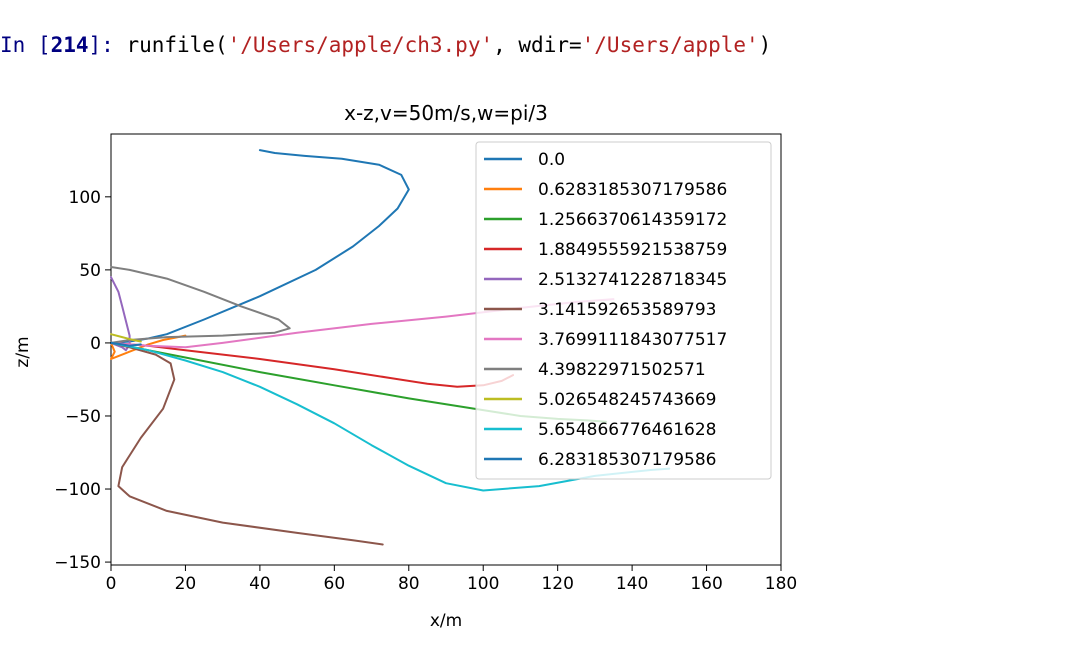 This screenshot has height=645, width=1083. Describe the element at coordinates (483, 584) in the screenshot. I see `x-tick-label-5: 100` at that location.